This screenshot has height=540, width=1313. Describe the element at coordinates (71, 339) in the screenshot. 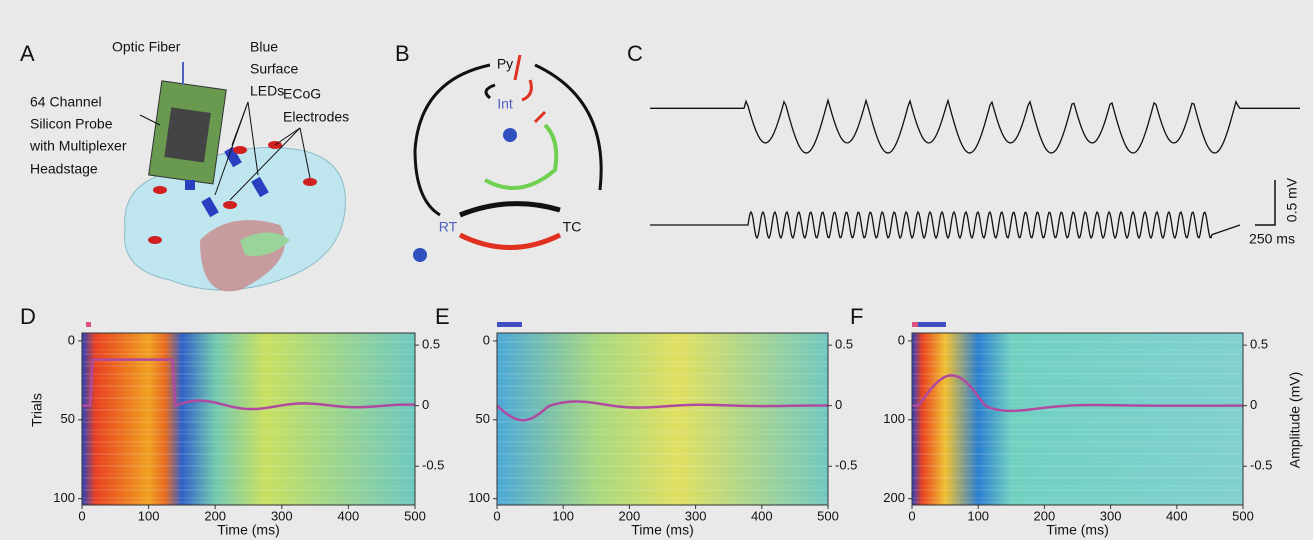

I see `y-tick-label: 0` at that location.